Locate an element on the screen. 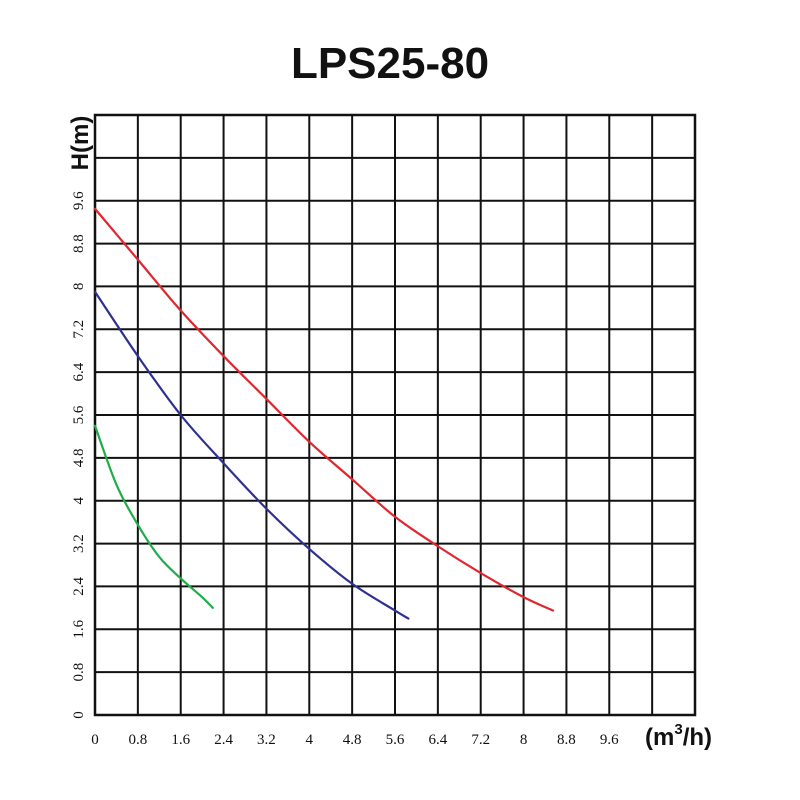 The height and width of the screenshot is (800, 800). x-tick-label: 5.6 is located at coordinates (395, 740).